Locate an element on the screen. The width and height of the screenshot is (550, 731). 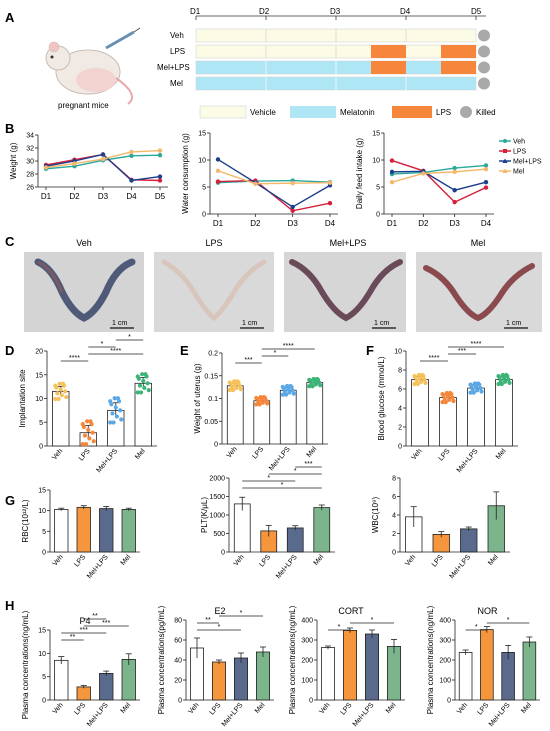
y-tick-label: 400 is located at coordinates (307, 621).